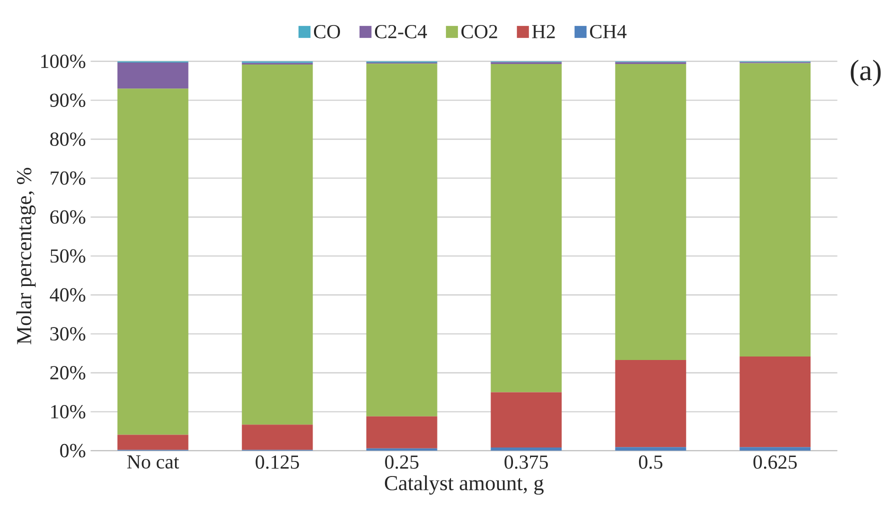 Image resolution: width=888 pixels, height=532 pixels. What do you see at coordinates (479, 31) in the screenshot?
I see `legend-label: CO2` at bounding box center [479, 31].